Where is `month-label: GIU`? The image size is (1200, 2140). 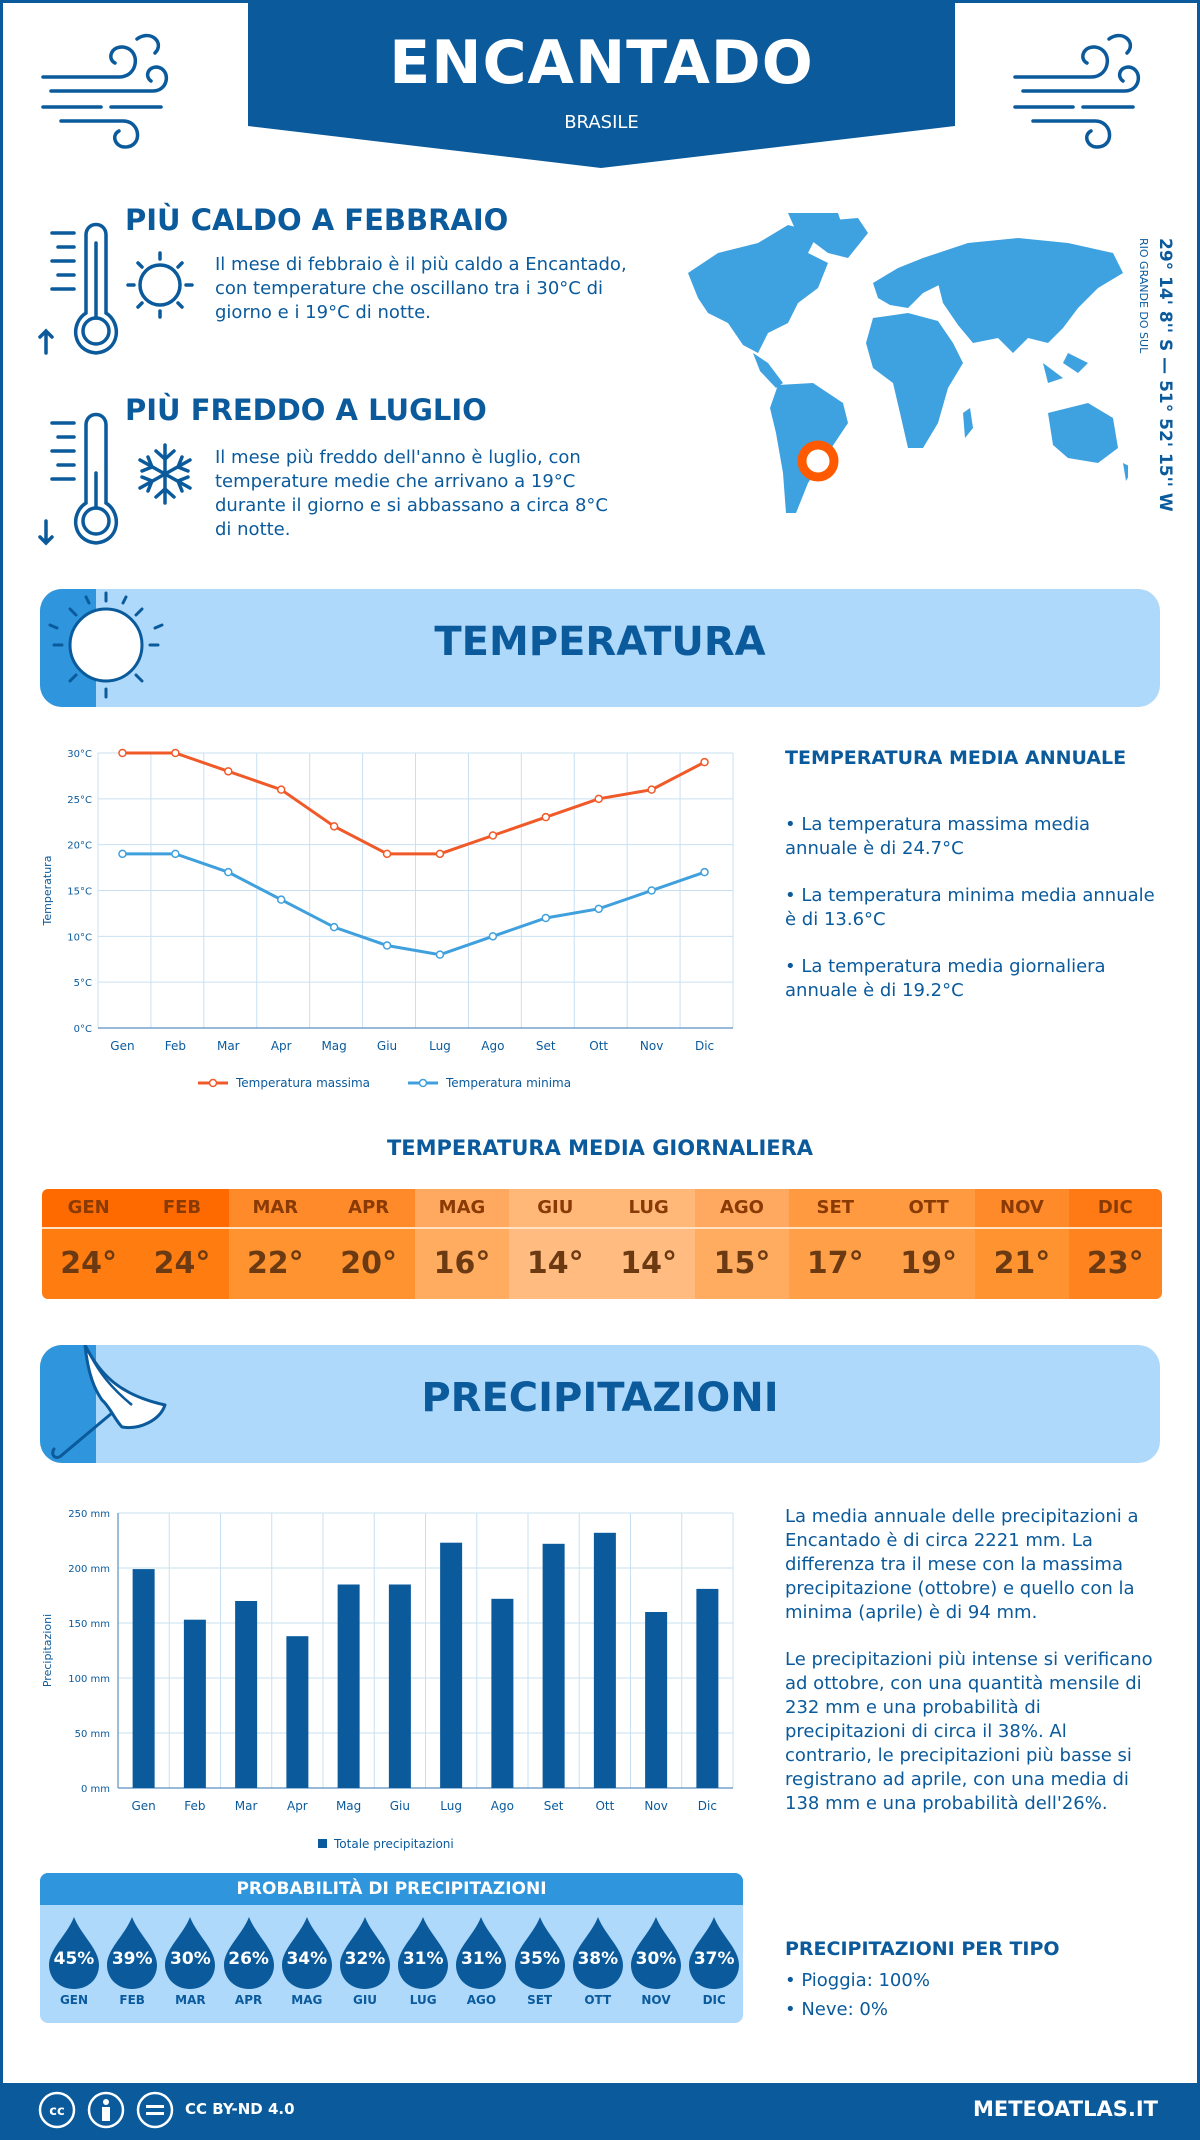
month-label: GIU is located at coordinates (365, 2000).